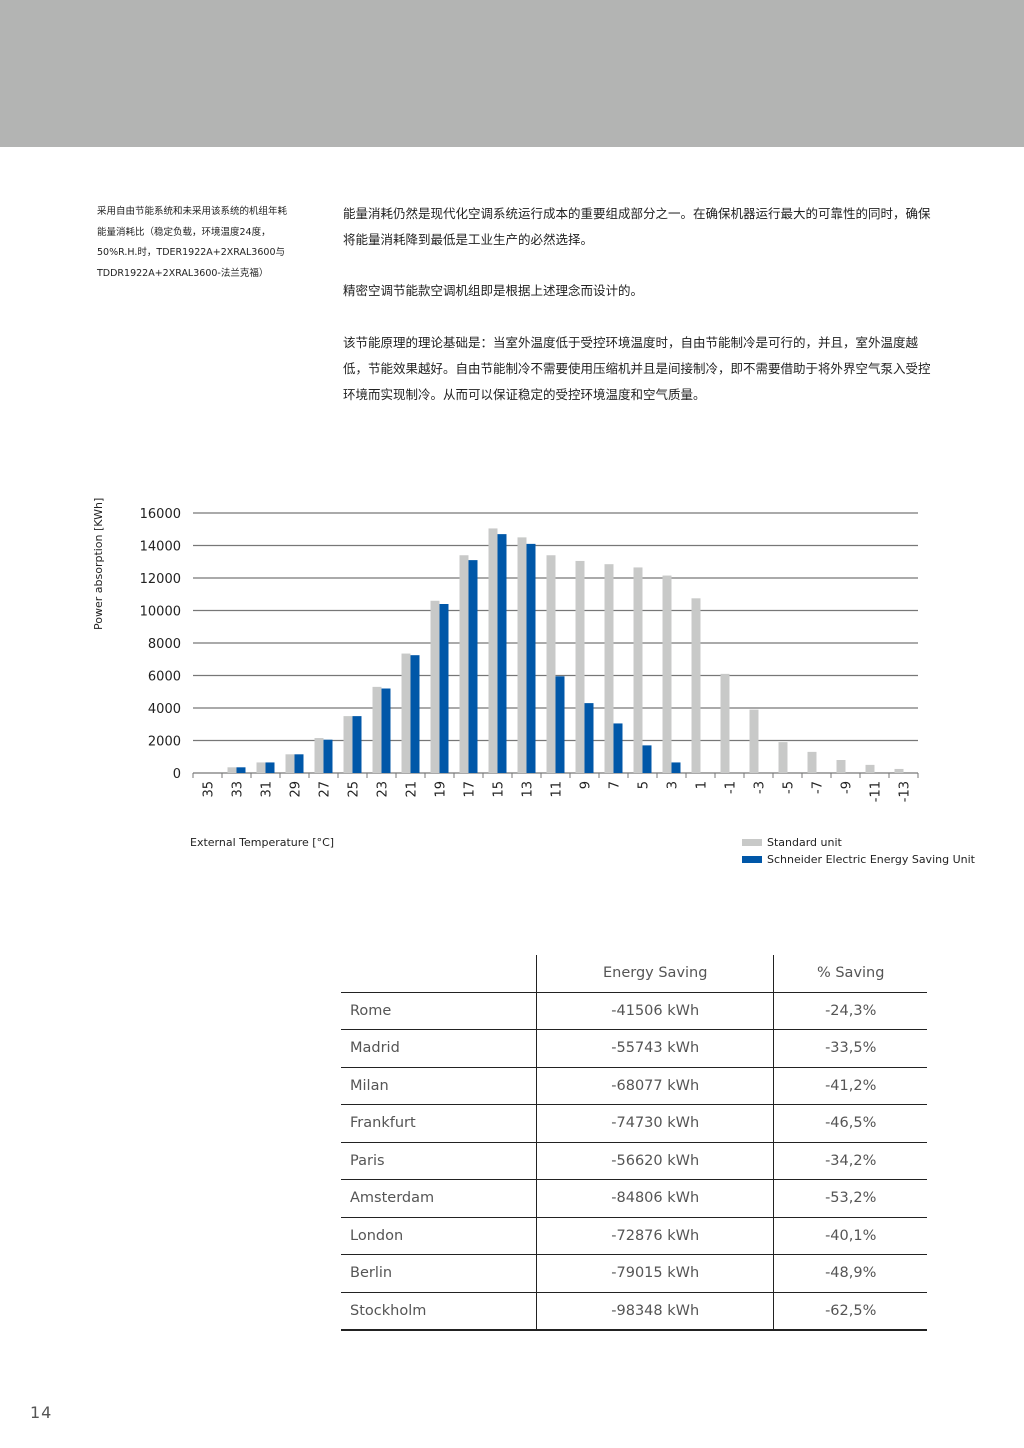 Image resolution: width=1024 pixels, height=1448 pixels. I want to click on x-tick-label: 9, so click(586, 785).